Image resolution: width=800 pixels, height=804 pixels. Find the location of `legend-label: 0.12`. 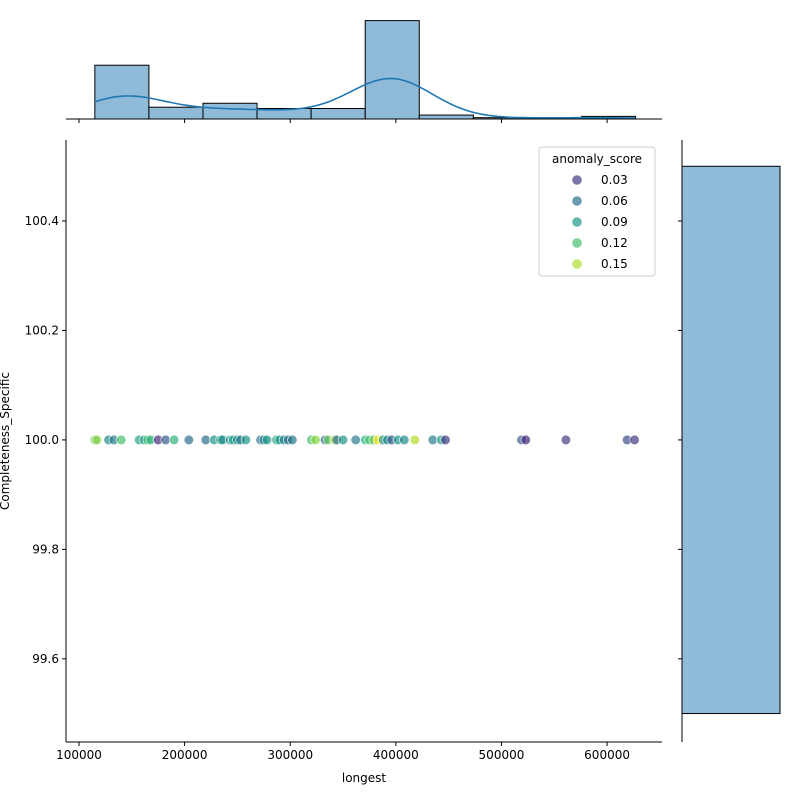

legend-label: 0.12 is located at coordinates (614, 243).